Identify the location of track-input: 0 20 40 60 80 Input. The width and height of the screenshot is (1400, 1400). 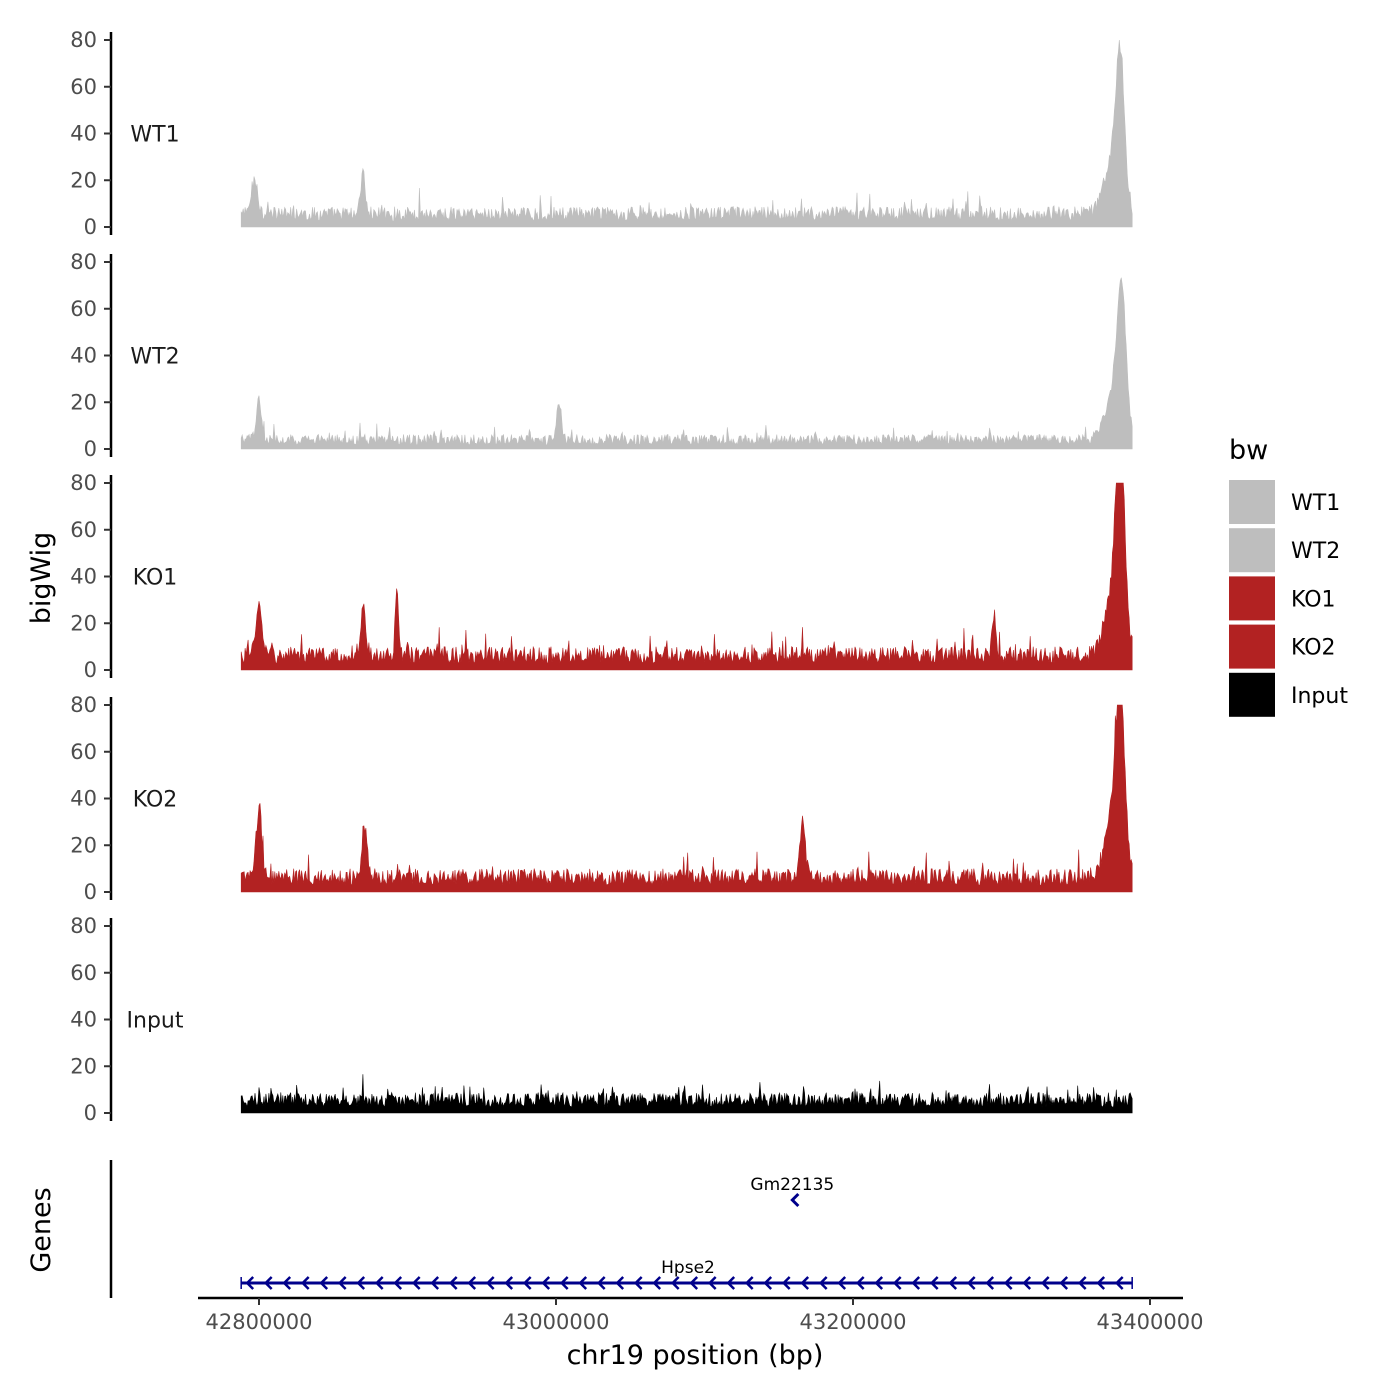
(601, 1019).